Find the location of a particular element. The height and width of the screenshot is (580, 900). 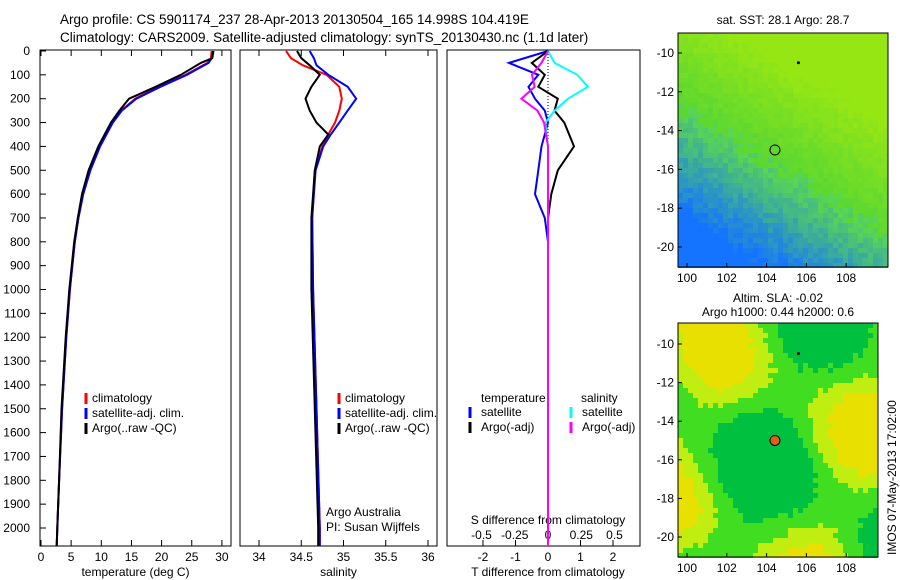

map-title: Altim. SLA: -0.02 is located at coordinates (778, 298).